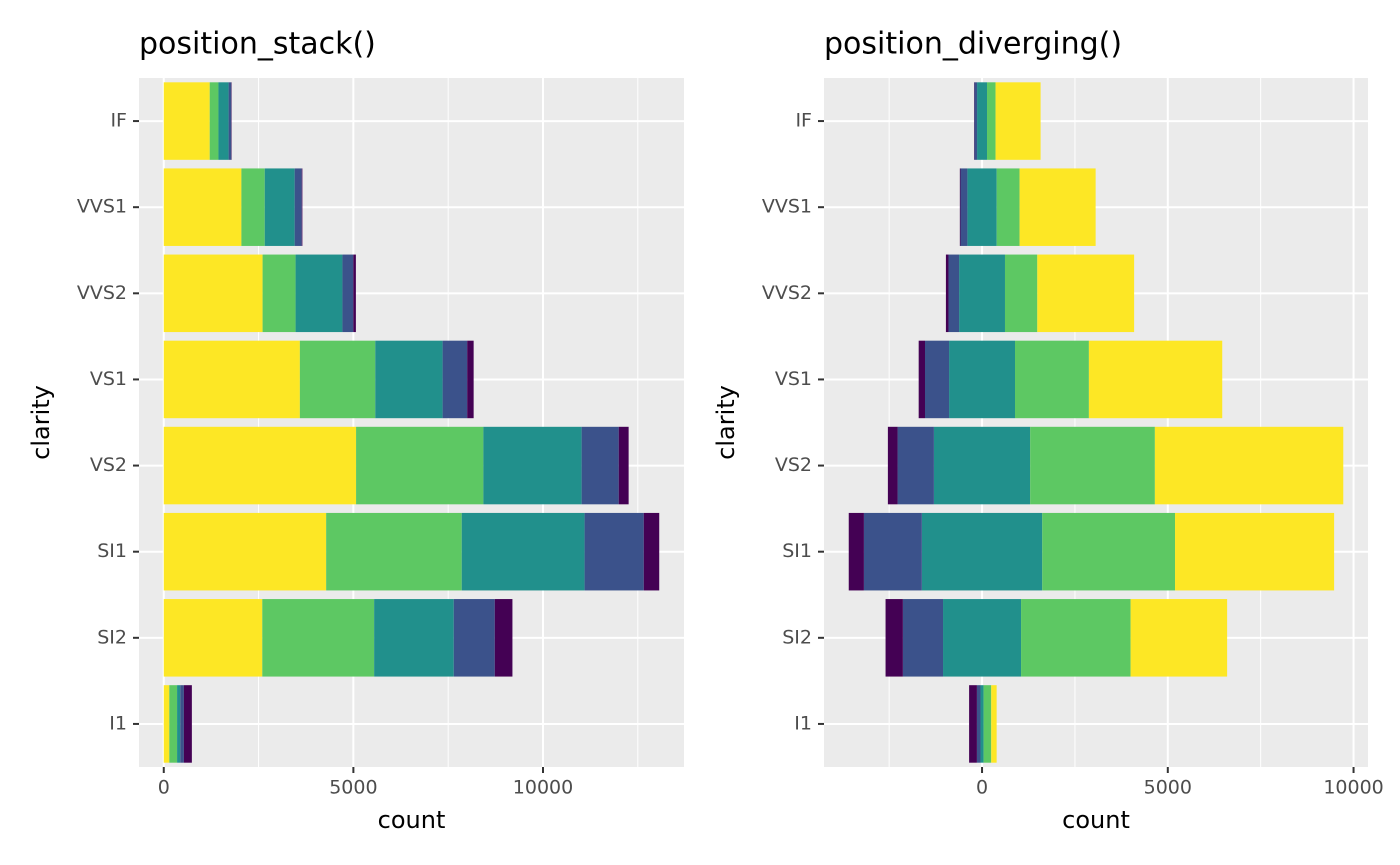 This screenshot has width=1400, height=865. I want to click on chart-title: position_diverging(), so click(973, 44).